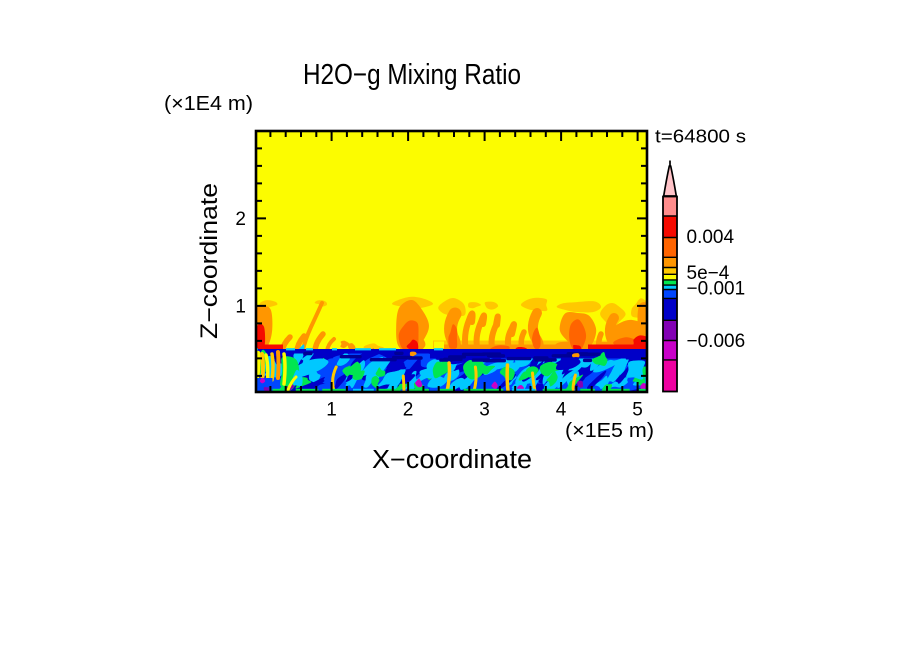  What do you see at coordinates (452, 460) in the screenshot?
I see `svg-text: X−coordinate` at bounding box center [452, 460].